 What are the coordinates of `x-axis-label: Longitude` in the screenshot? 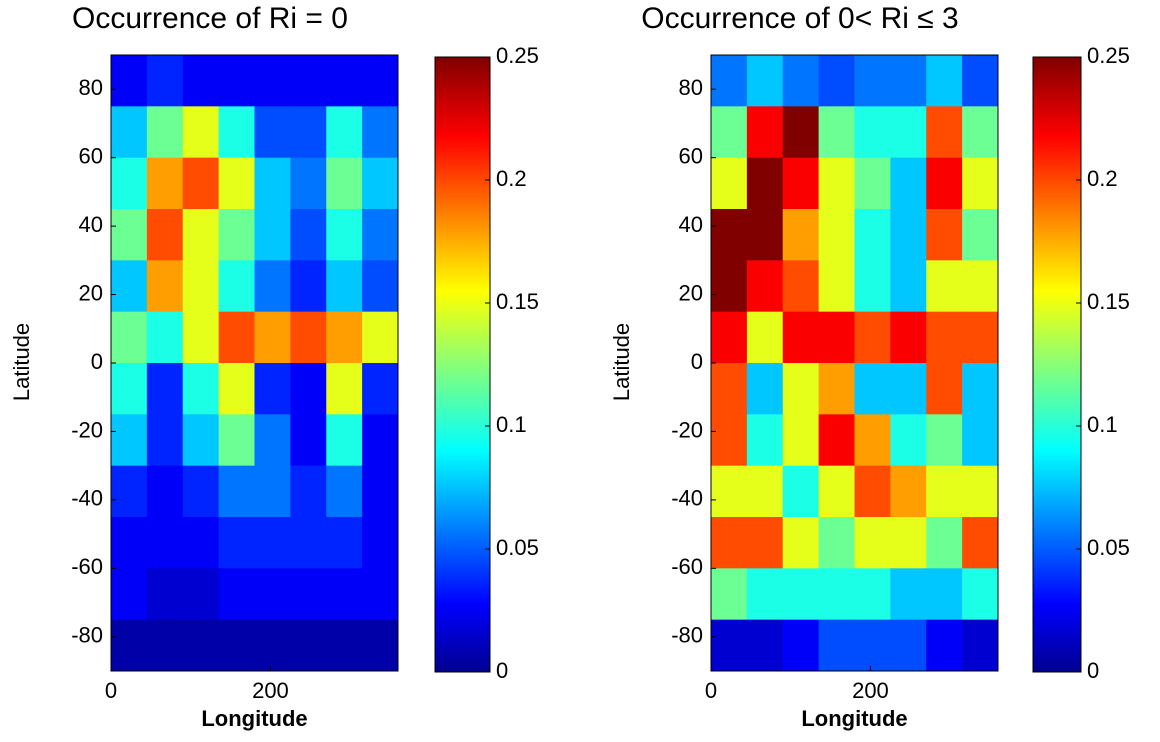 It's located at (254, 718).